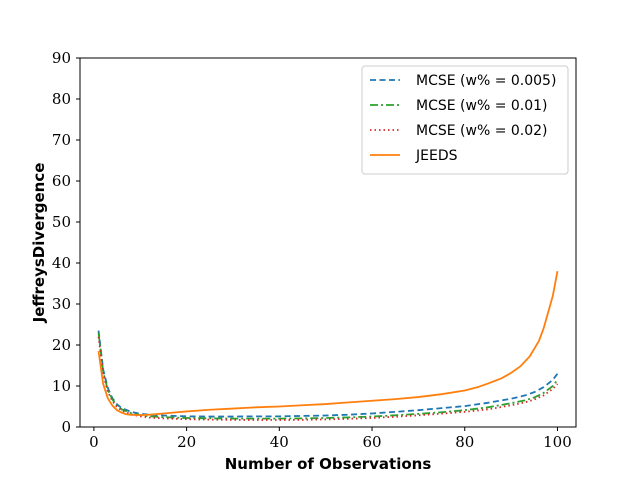 The width and height of the screenshot is (640, 480). I want to click on legend-label-1: MCSE (w% = 0.005), so click(486, 81).